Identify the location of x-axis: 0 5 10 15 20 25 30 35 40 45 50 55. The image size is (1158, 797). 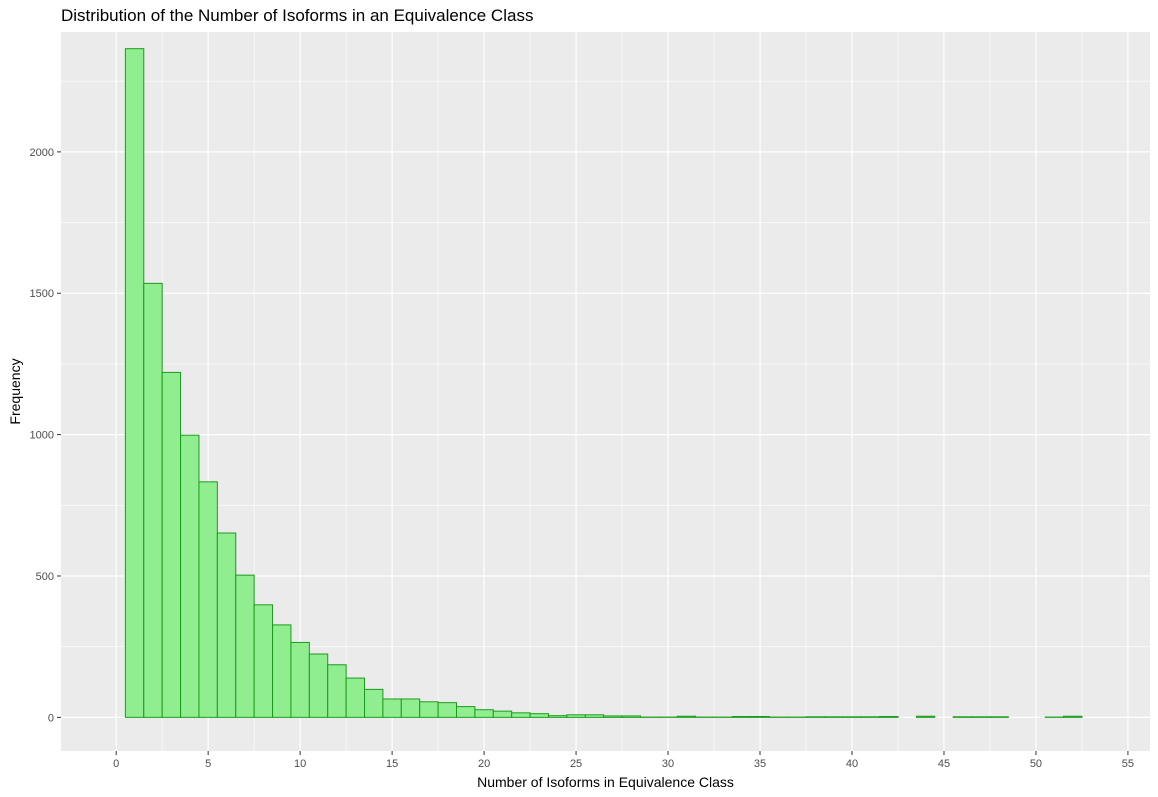
(623, 760).